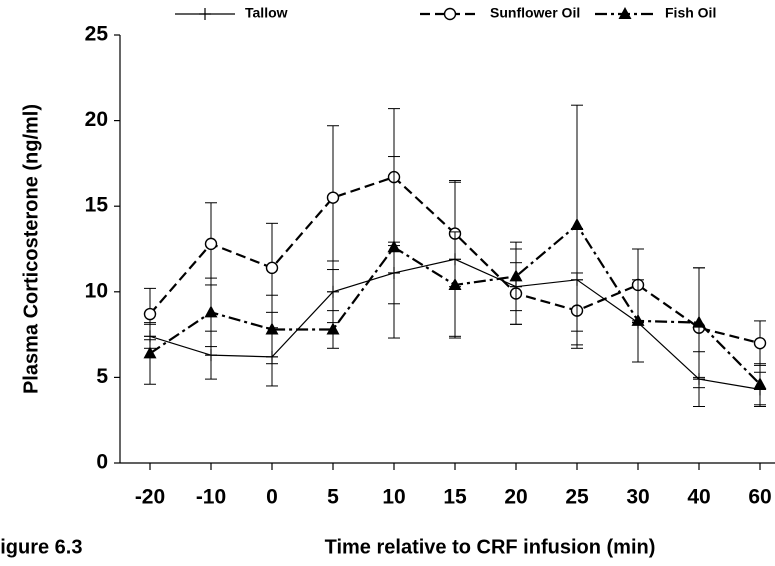 This screenshot has height=566, width=775. What do you see at coordinates (535, 13) in the screenshot?
I see `legend-label: Sunflower Oil` at bounding box center [535, 13].